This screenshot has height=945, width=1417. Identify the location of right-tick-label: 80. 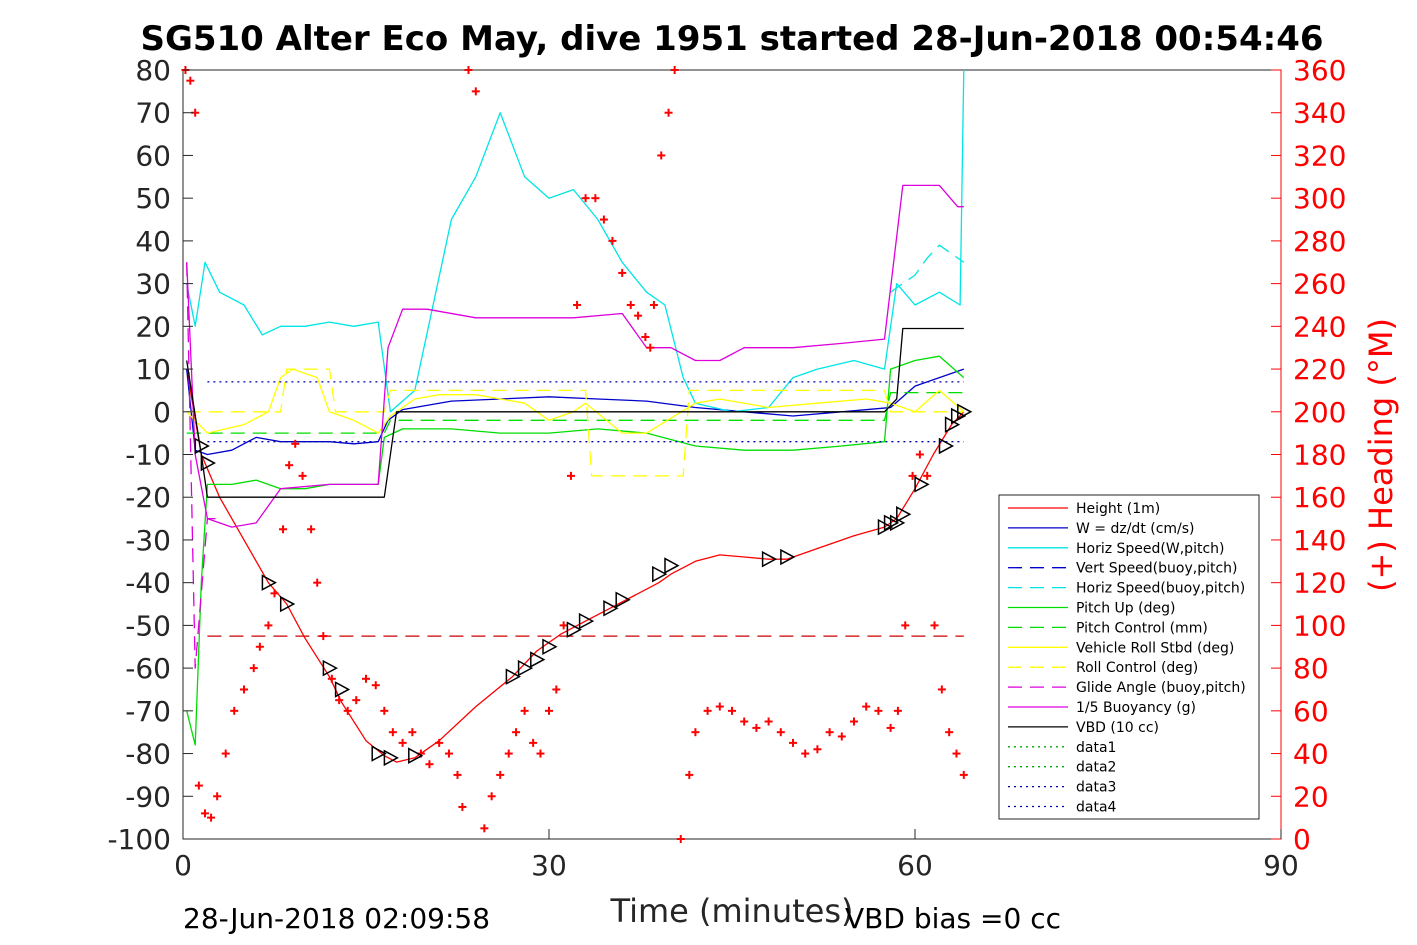
(1311, 668).